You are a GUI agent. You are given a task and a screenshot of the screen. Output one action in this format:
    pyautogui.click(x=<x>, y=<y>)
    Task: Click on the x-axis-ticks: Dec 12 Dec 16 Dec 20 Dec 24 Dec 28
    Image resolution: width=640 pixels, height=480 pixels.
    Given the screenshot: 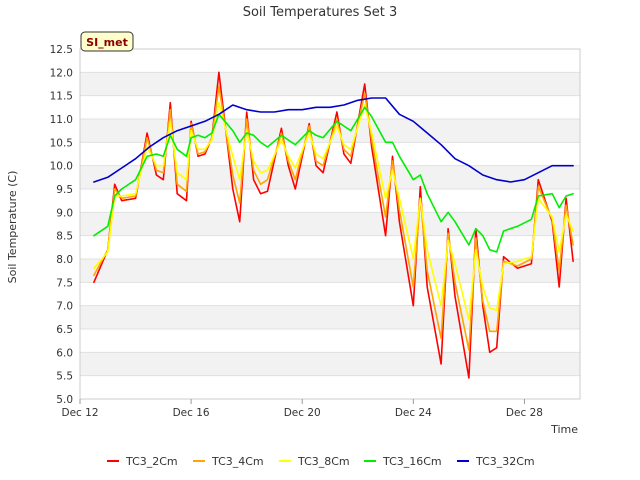 What is the action you would take?
    pyautogui.click(x=302, y=409)
    